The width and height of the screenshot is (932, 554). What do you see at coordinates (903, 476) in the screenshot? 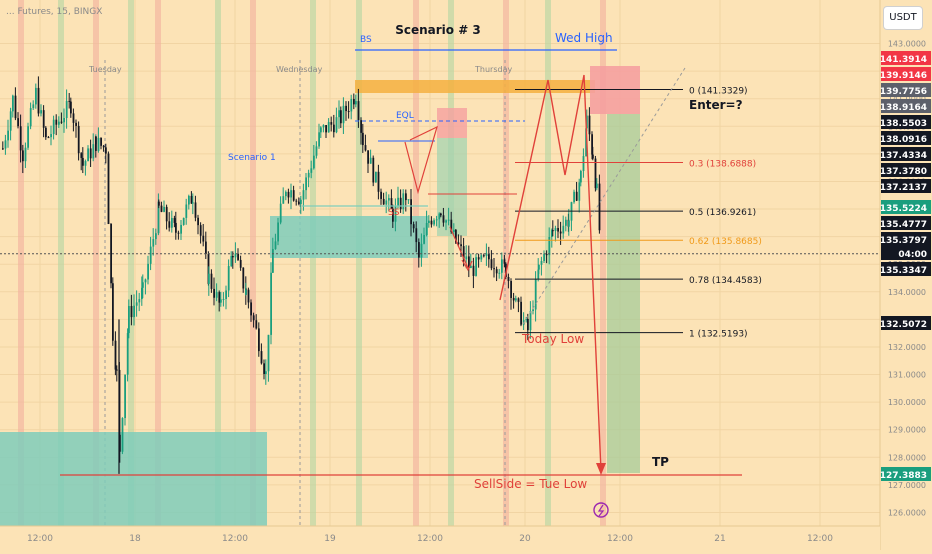
I see `price-badge-label: 127.3883` at bounding box center [903, 476].